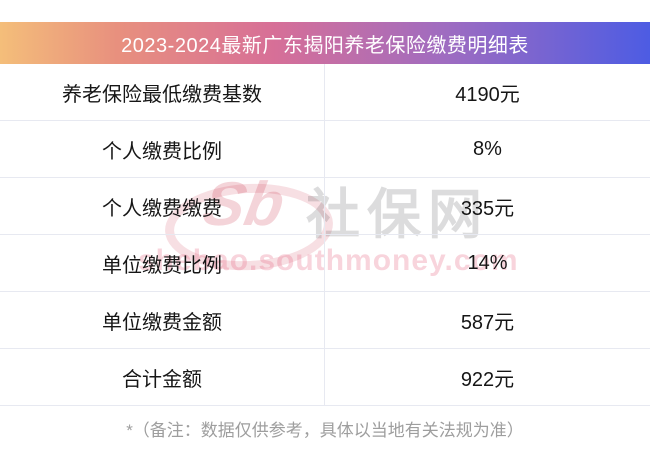  I want to click on row-value: 587元, so click(487, 322).